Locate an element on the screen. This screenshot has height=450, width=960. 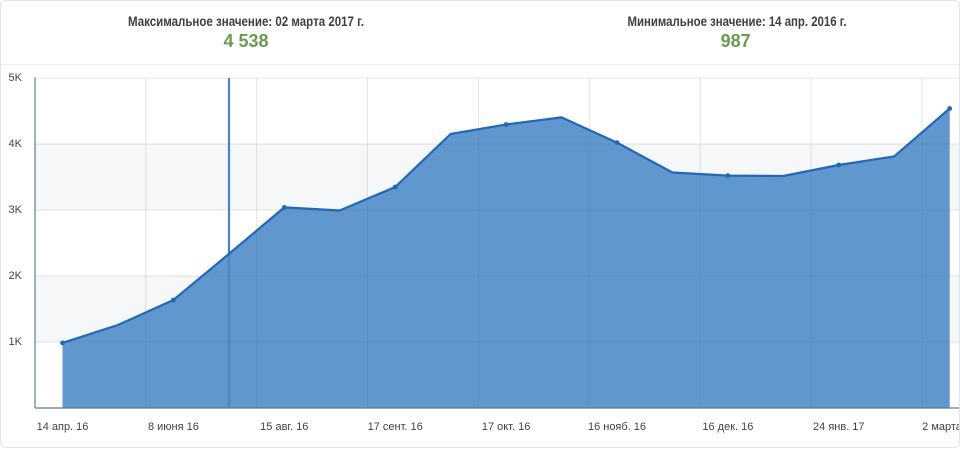
svg-text:Минимальное значение: 14 апр.: Минимальное значение: 14 апр. 2016 г. is located at coordinates (737, 21).